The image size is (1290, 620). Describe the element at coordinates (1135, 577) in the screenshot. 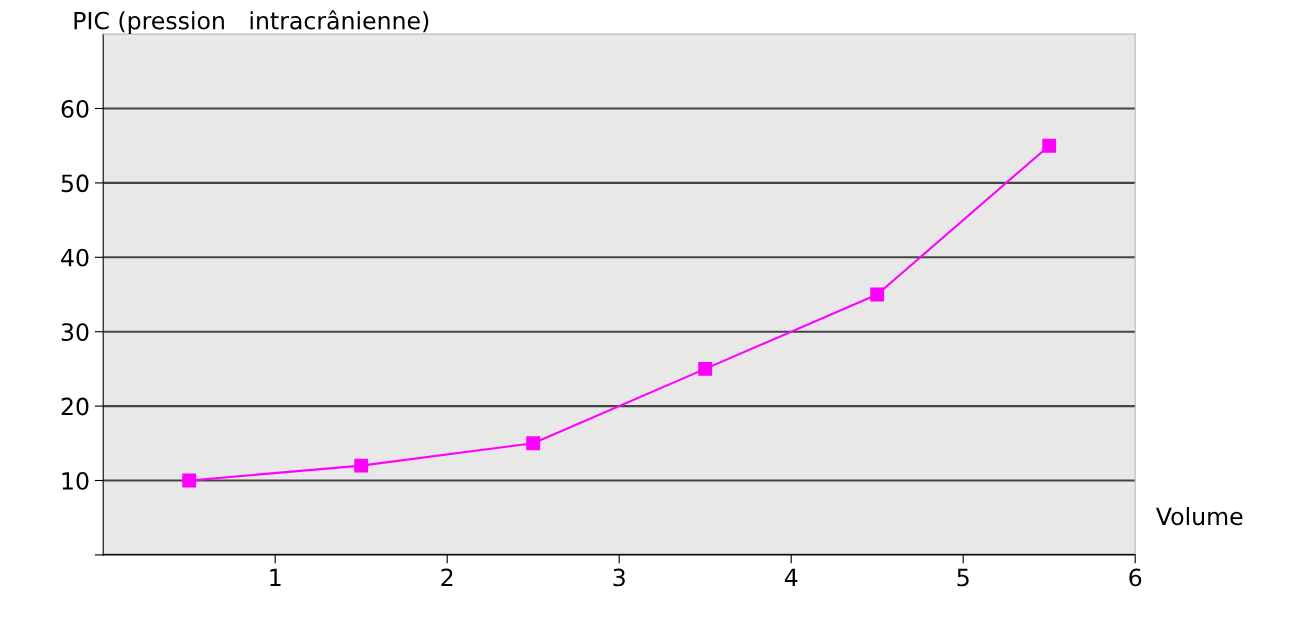

I see `x-tick-label: 6` at that location.